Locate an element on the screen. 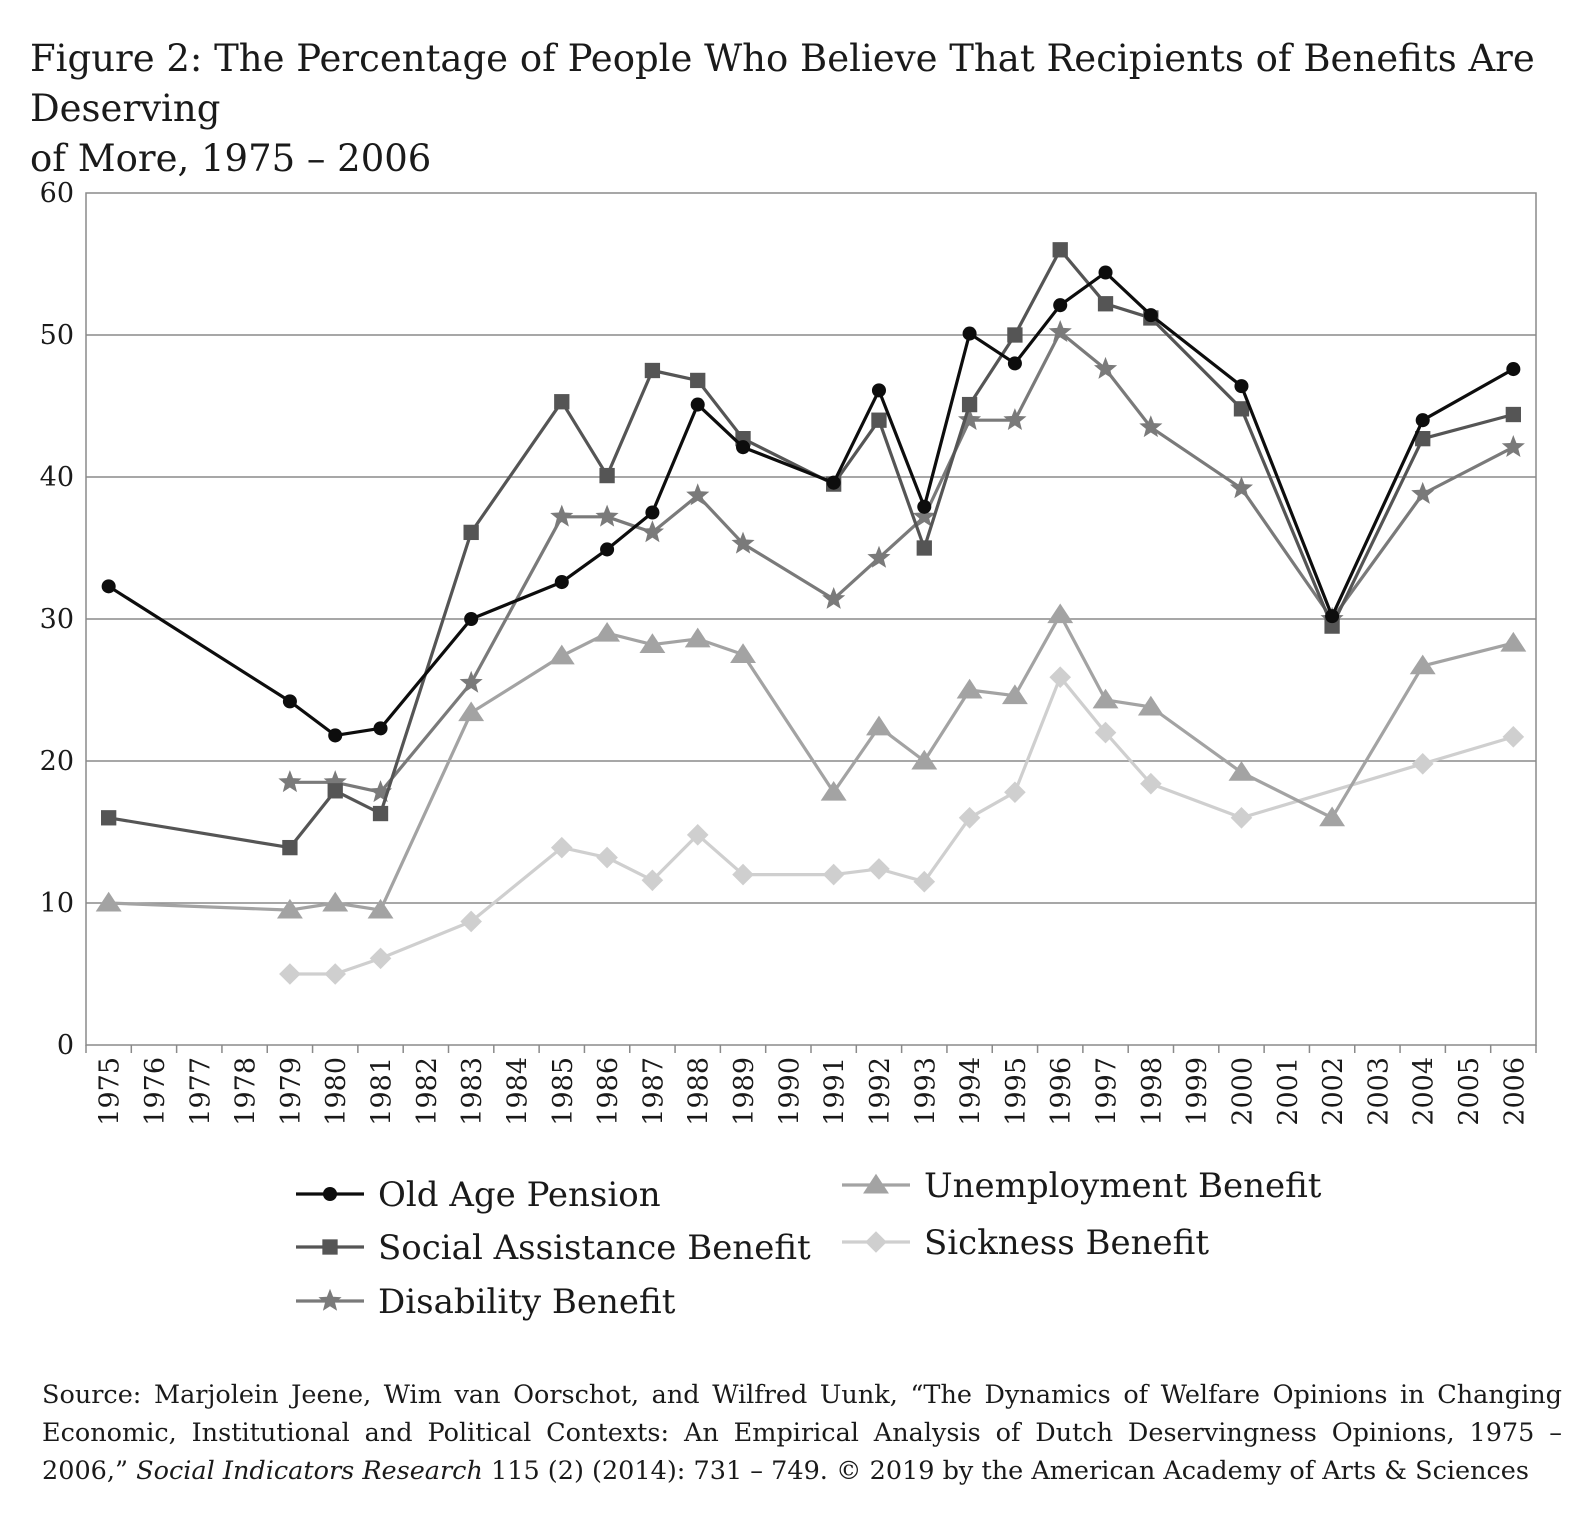 Image resolution: width=1592 pixels, height=1533 pixels. x-tick-label: 1991 is located at coordinates (835, 1091).